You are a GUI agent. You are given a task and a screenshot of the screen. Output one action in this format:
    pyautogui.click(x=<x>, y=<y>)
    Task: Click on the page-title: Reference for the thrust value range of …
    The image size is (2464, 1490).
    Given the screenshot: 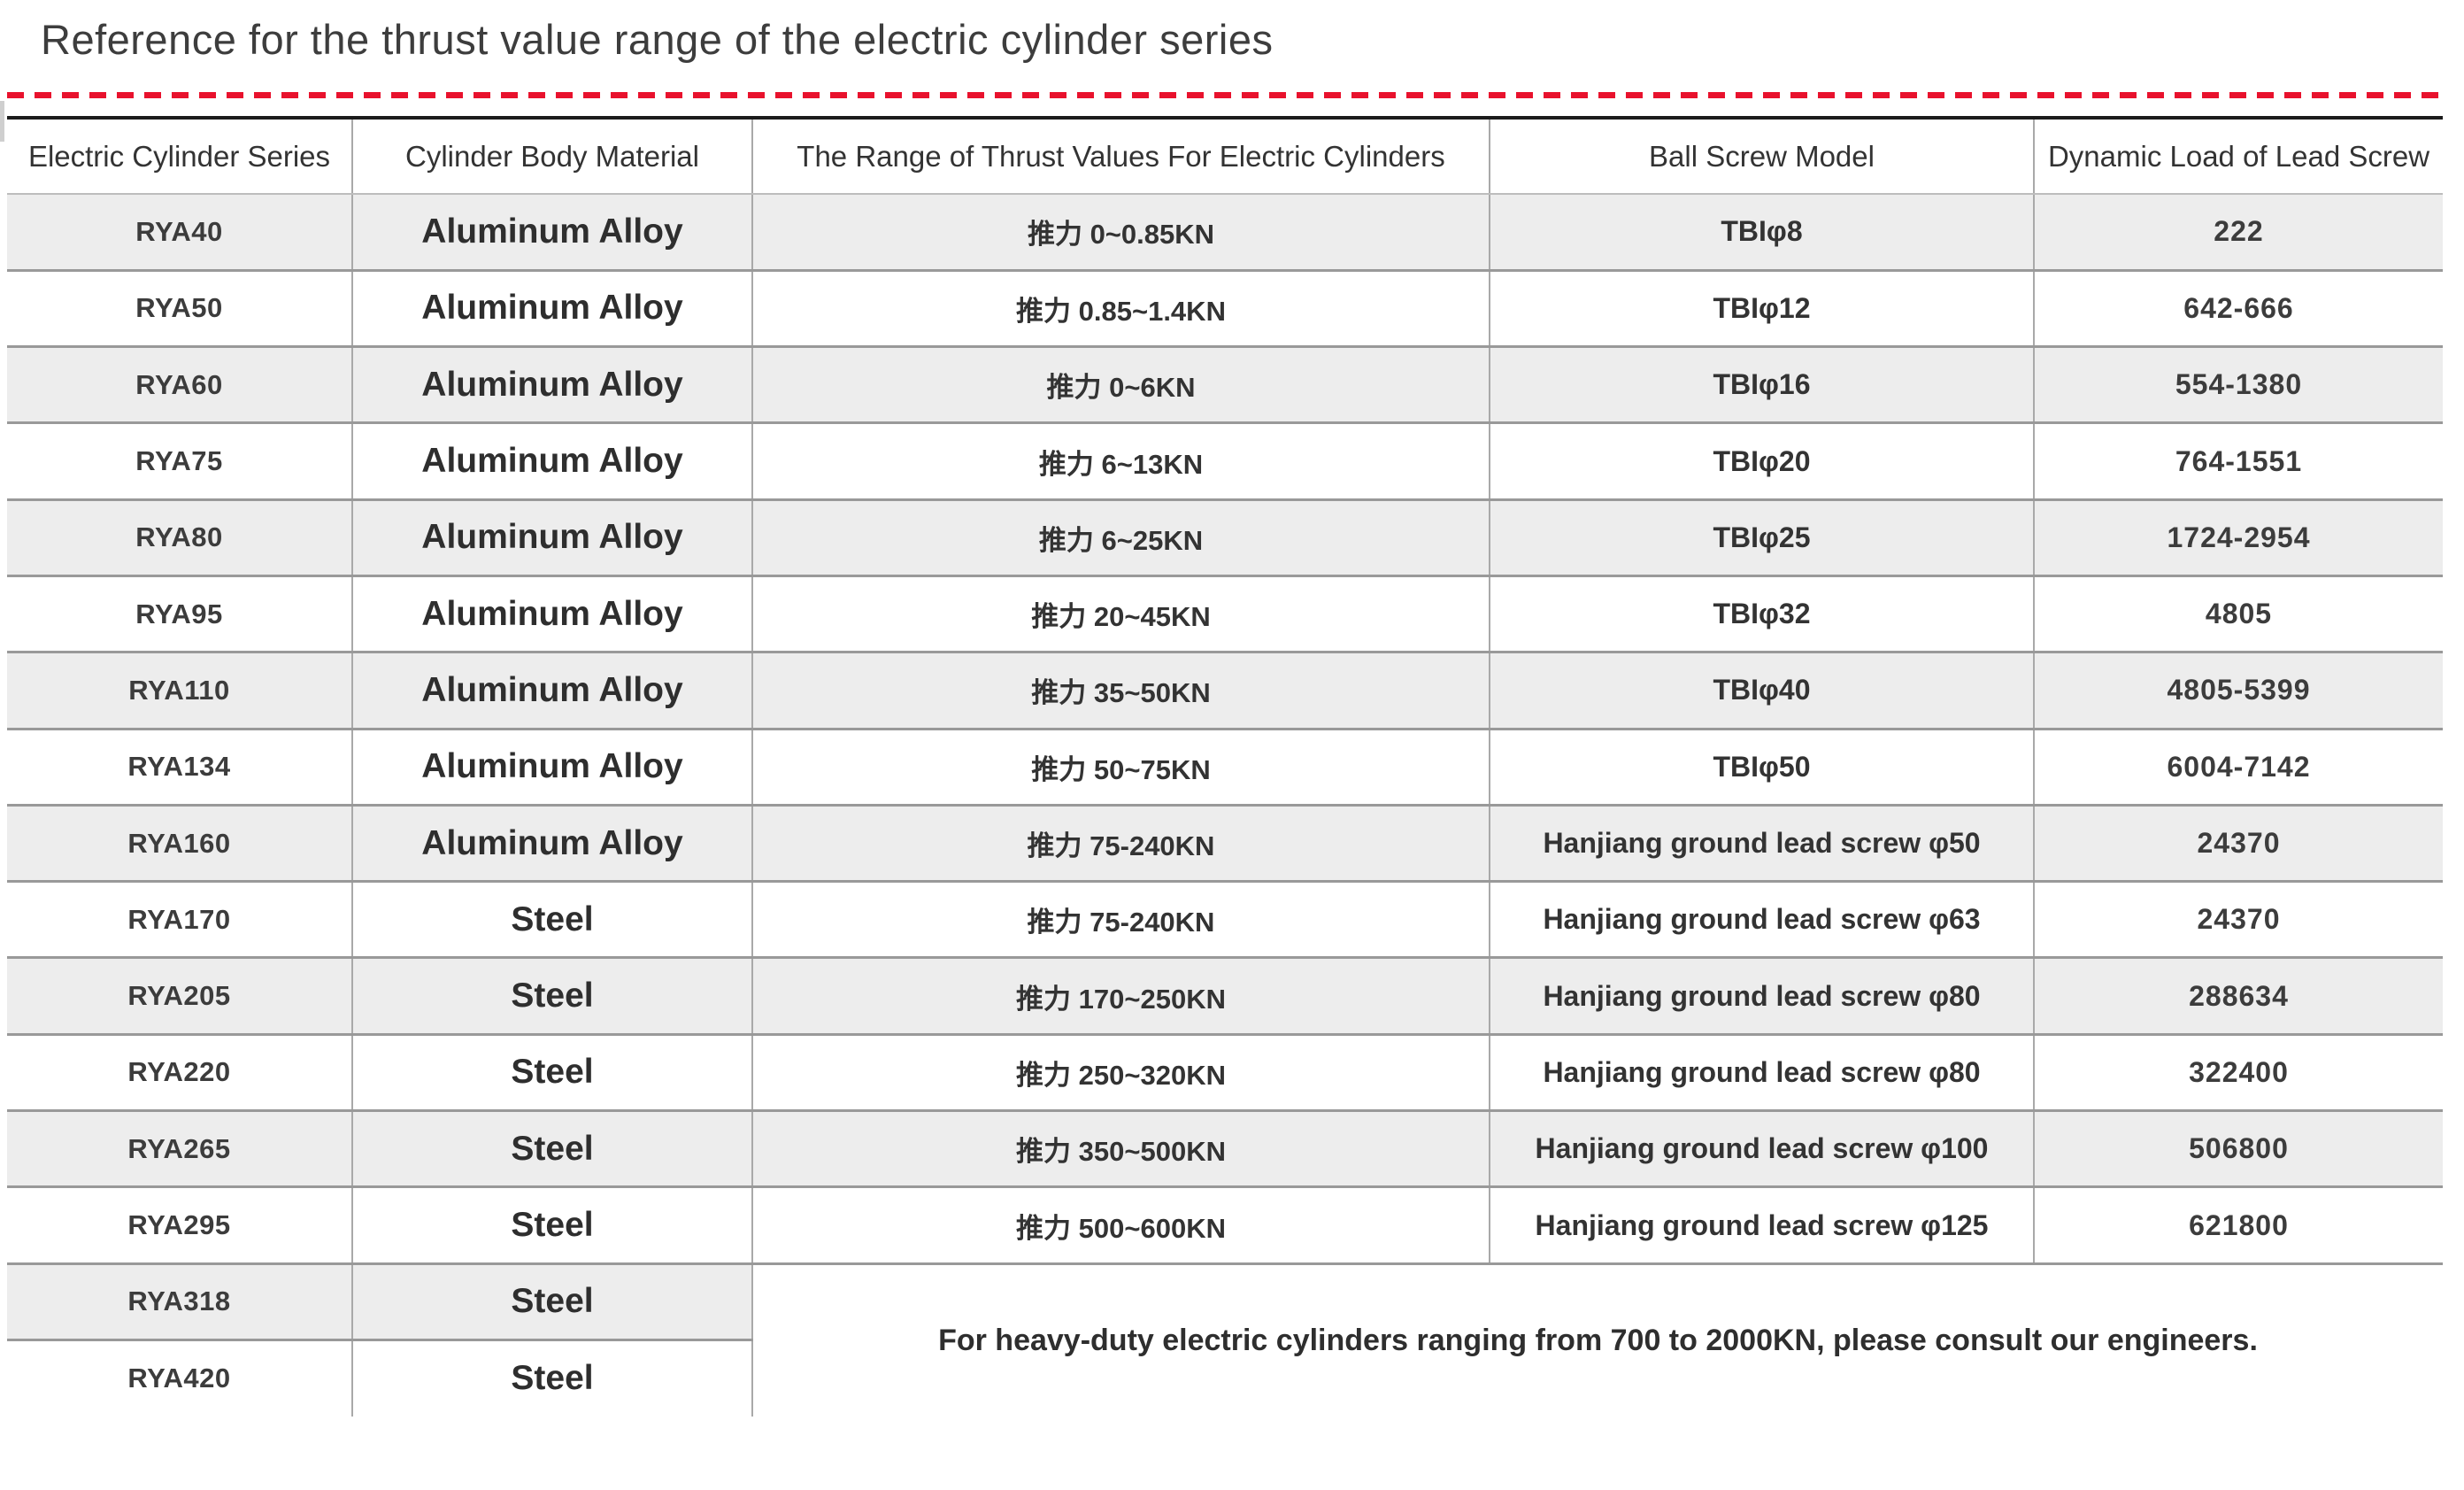 What is the action you would take?
    pyautogui.click(x=657, y=39)
    